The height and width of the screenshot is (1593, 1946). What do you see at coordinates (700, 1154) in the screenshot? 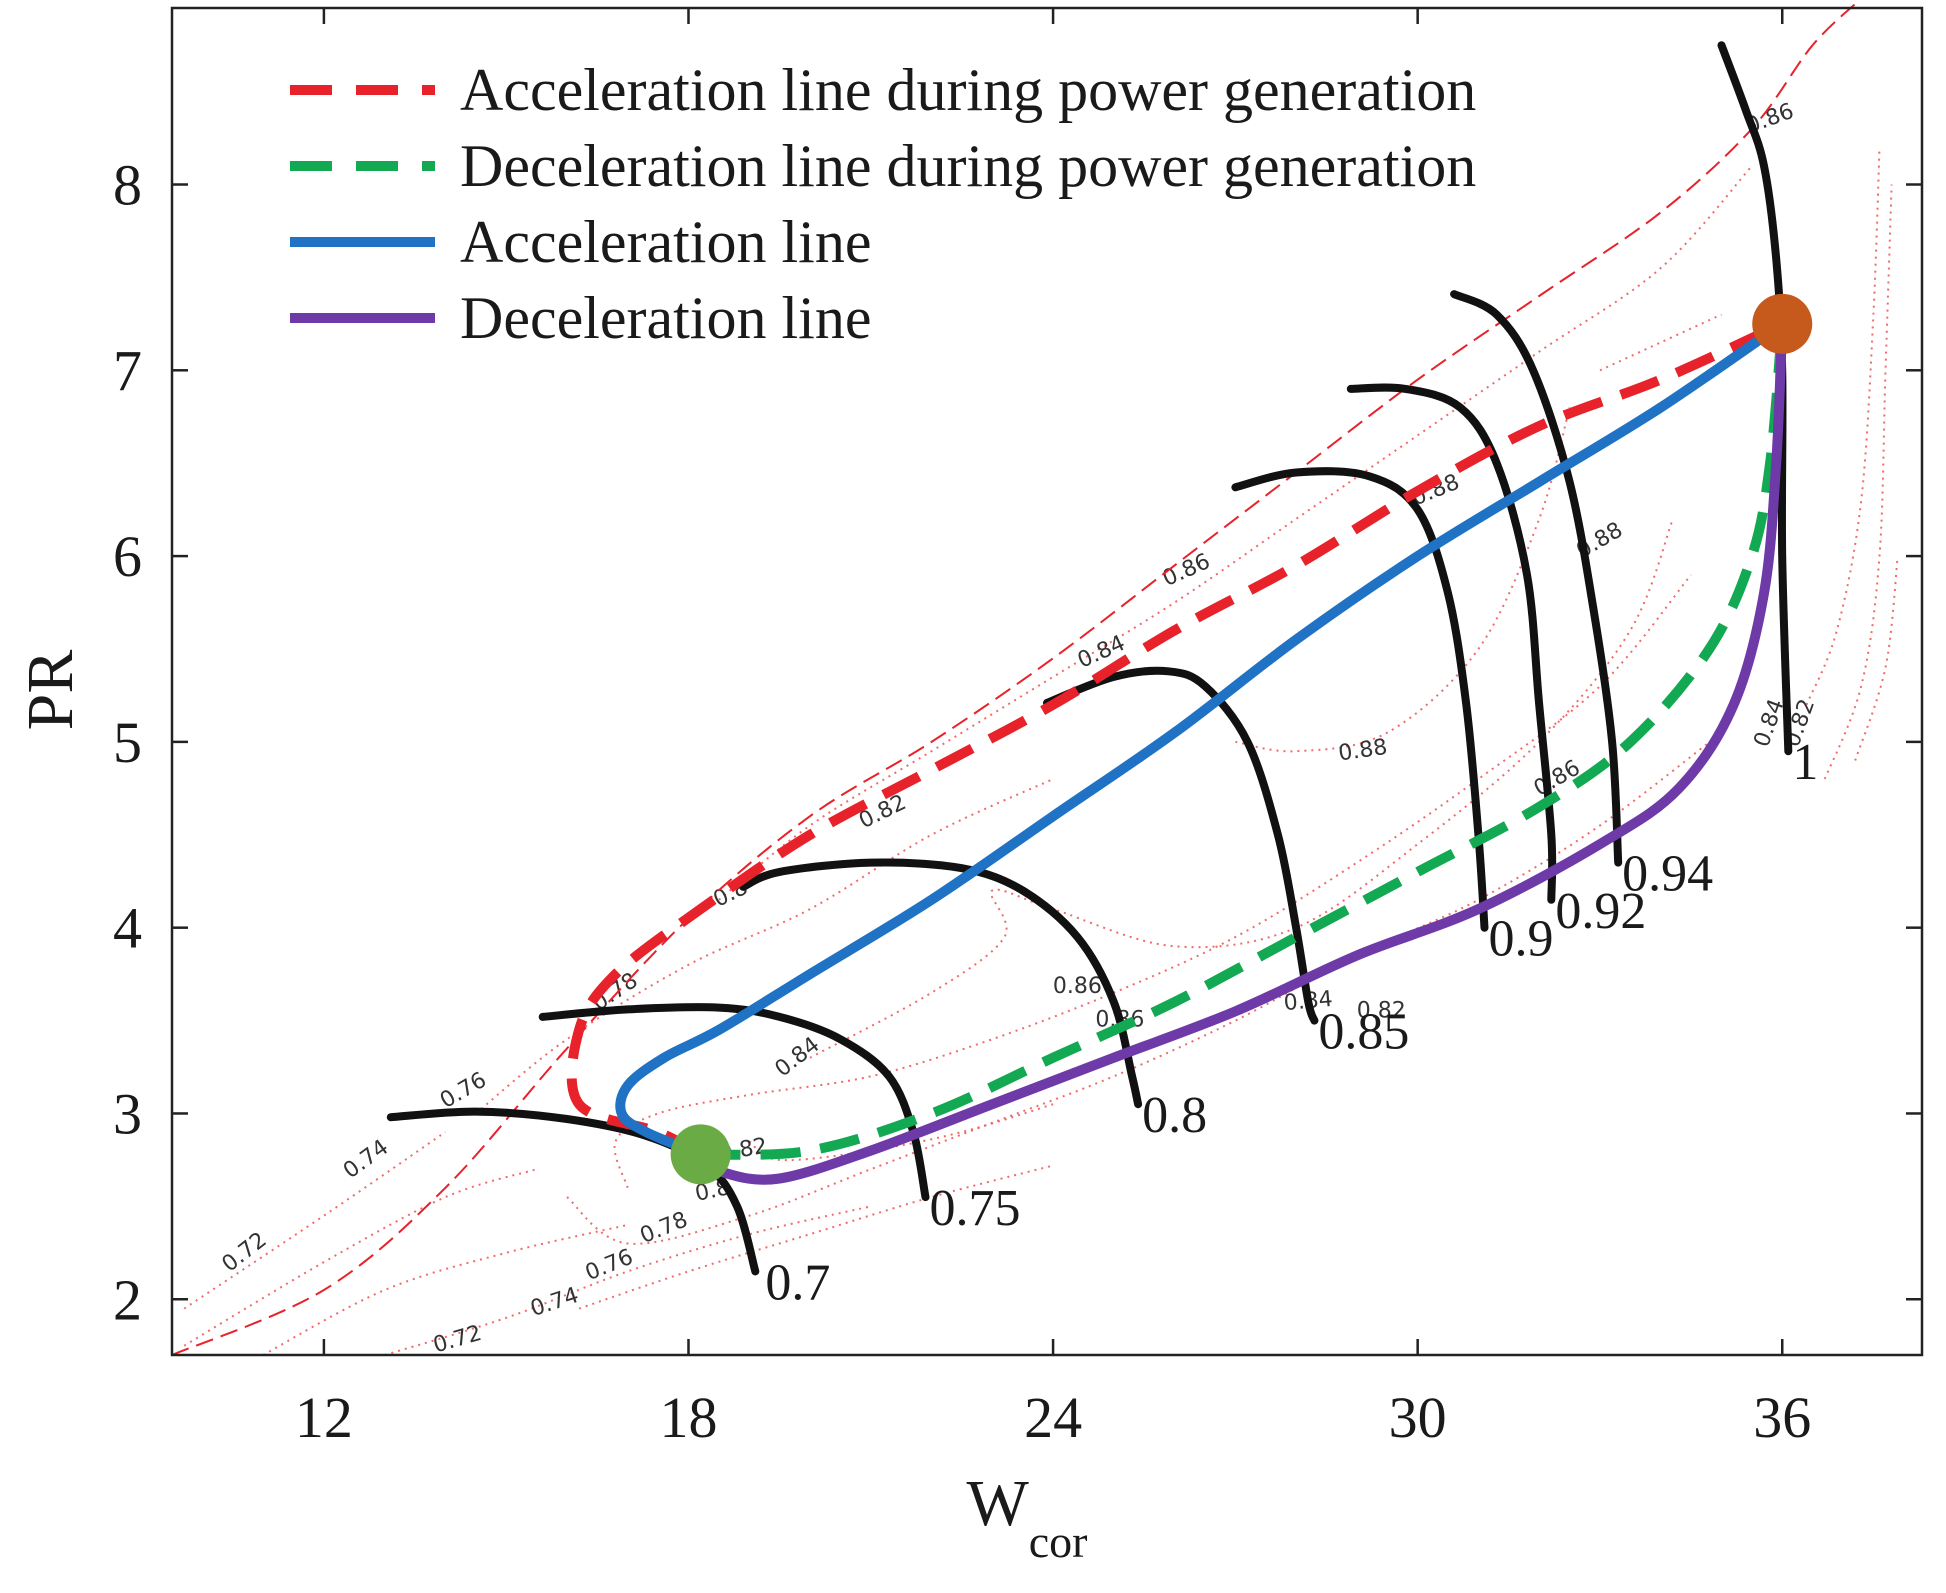
I see `marker-low-point` at bounding box center [700, 1154].